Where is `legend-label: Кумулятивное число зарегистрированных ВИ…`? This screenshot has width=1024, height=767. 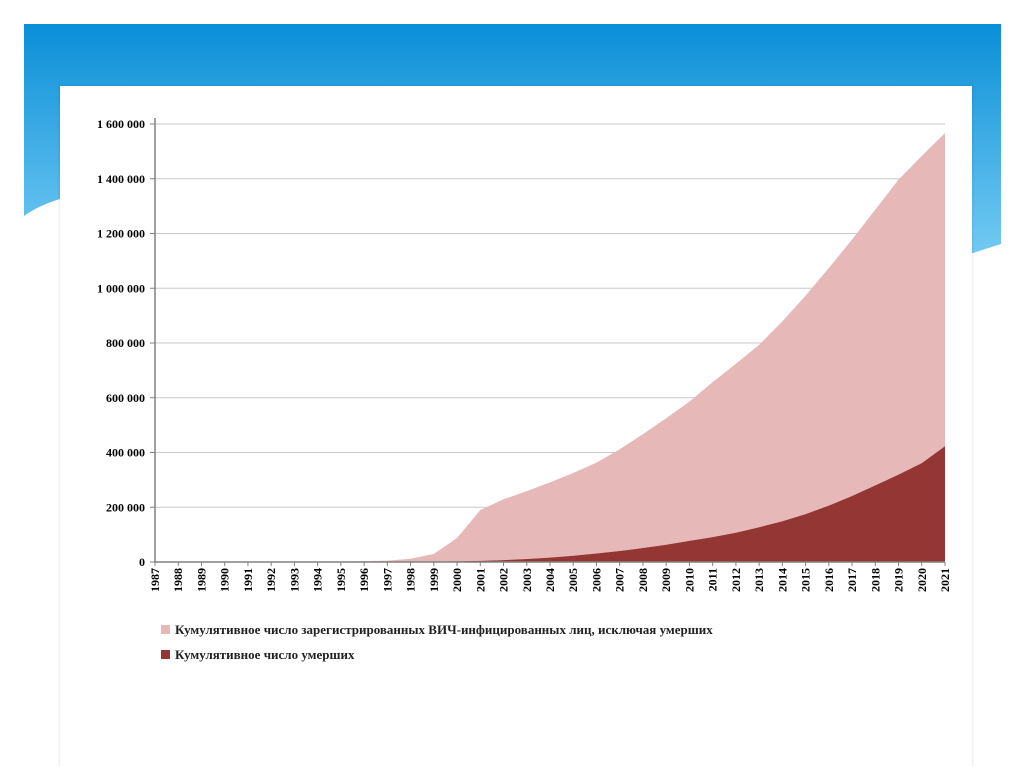
legend-label: Кумулятивное число зарегистрированных ВИ… is located at coordinates (444, 629).